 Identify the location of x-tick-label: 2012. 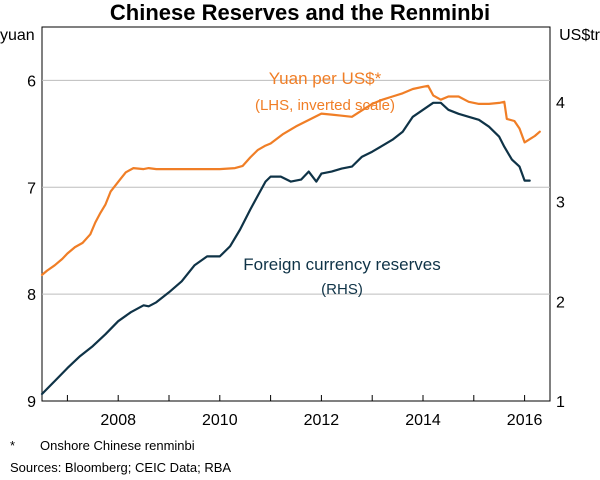
(322, 420).